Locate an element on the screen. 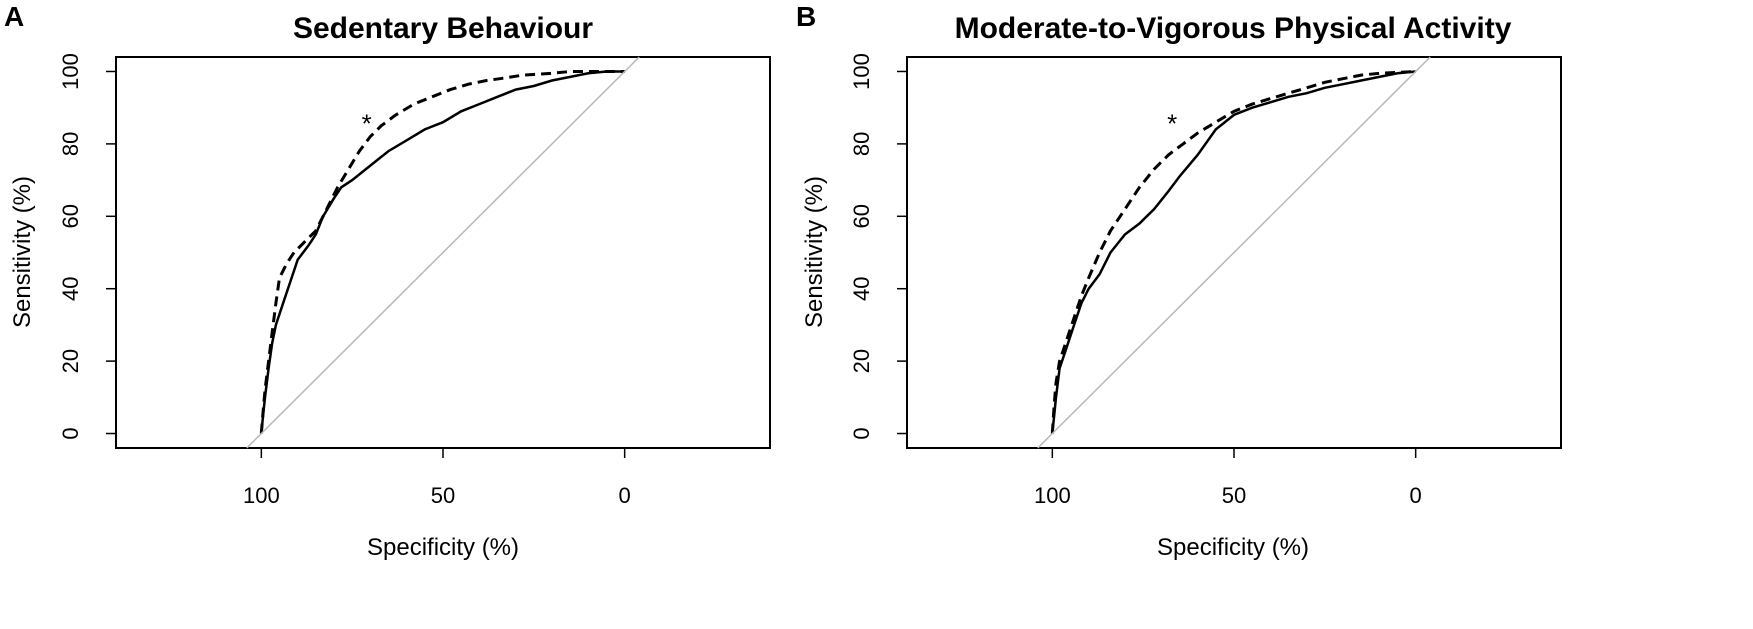 This screenshot has height=629, width=1753. panel-label: A is located at coordinates (14, 16).